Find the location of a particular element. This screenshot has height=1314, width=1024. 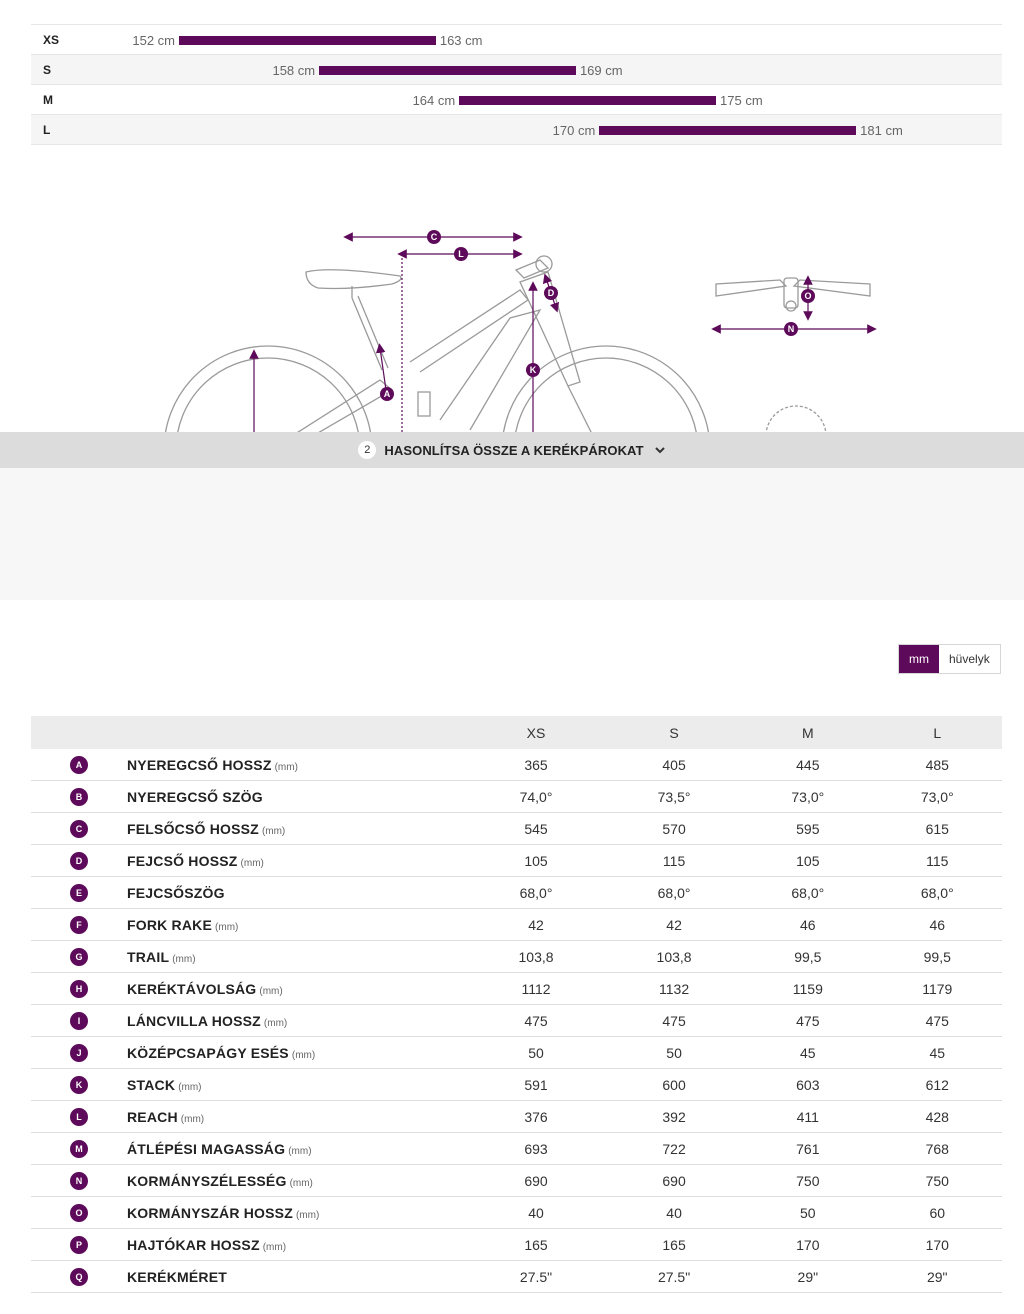

size-max-height: 169 cm is located at coordinates (601, 70).